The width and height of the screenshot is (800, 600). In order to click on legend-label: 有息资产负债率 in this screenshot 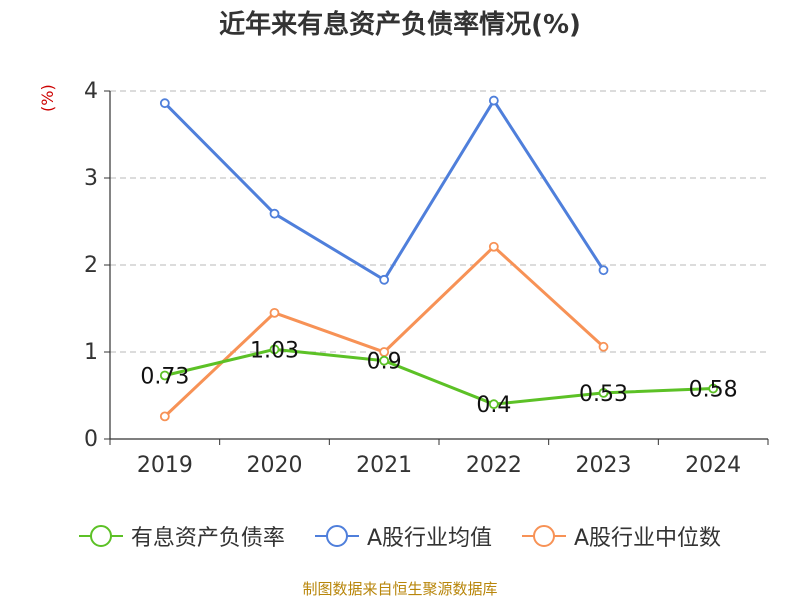, I will do `click(207, 538)`.